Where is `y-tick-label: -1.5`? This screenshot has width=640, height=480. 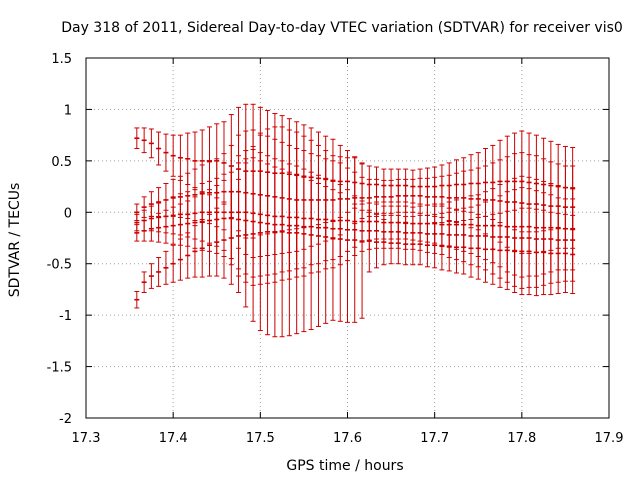 y-tick-label: -1.5 is located at coordinates (59, 368).